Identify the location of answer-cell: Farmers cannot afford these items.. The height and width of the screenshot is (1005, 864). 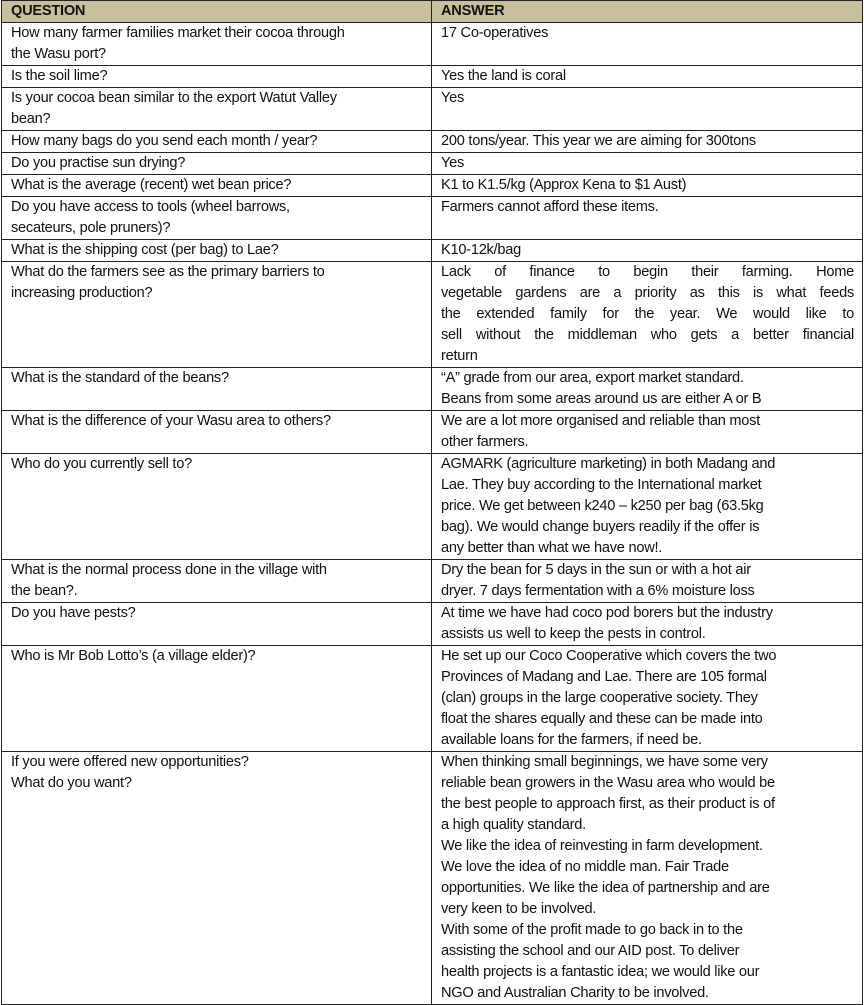
(647, 218).